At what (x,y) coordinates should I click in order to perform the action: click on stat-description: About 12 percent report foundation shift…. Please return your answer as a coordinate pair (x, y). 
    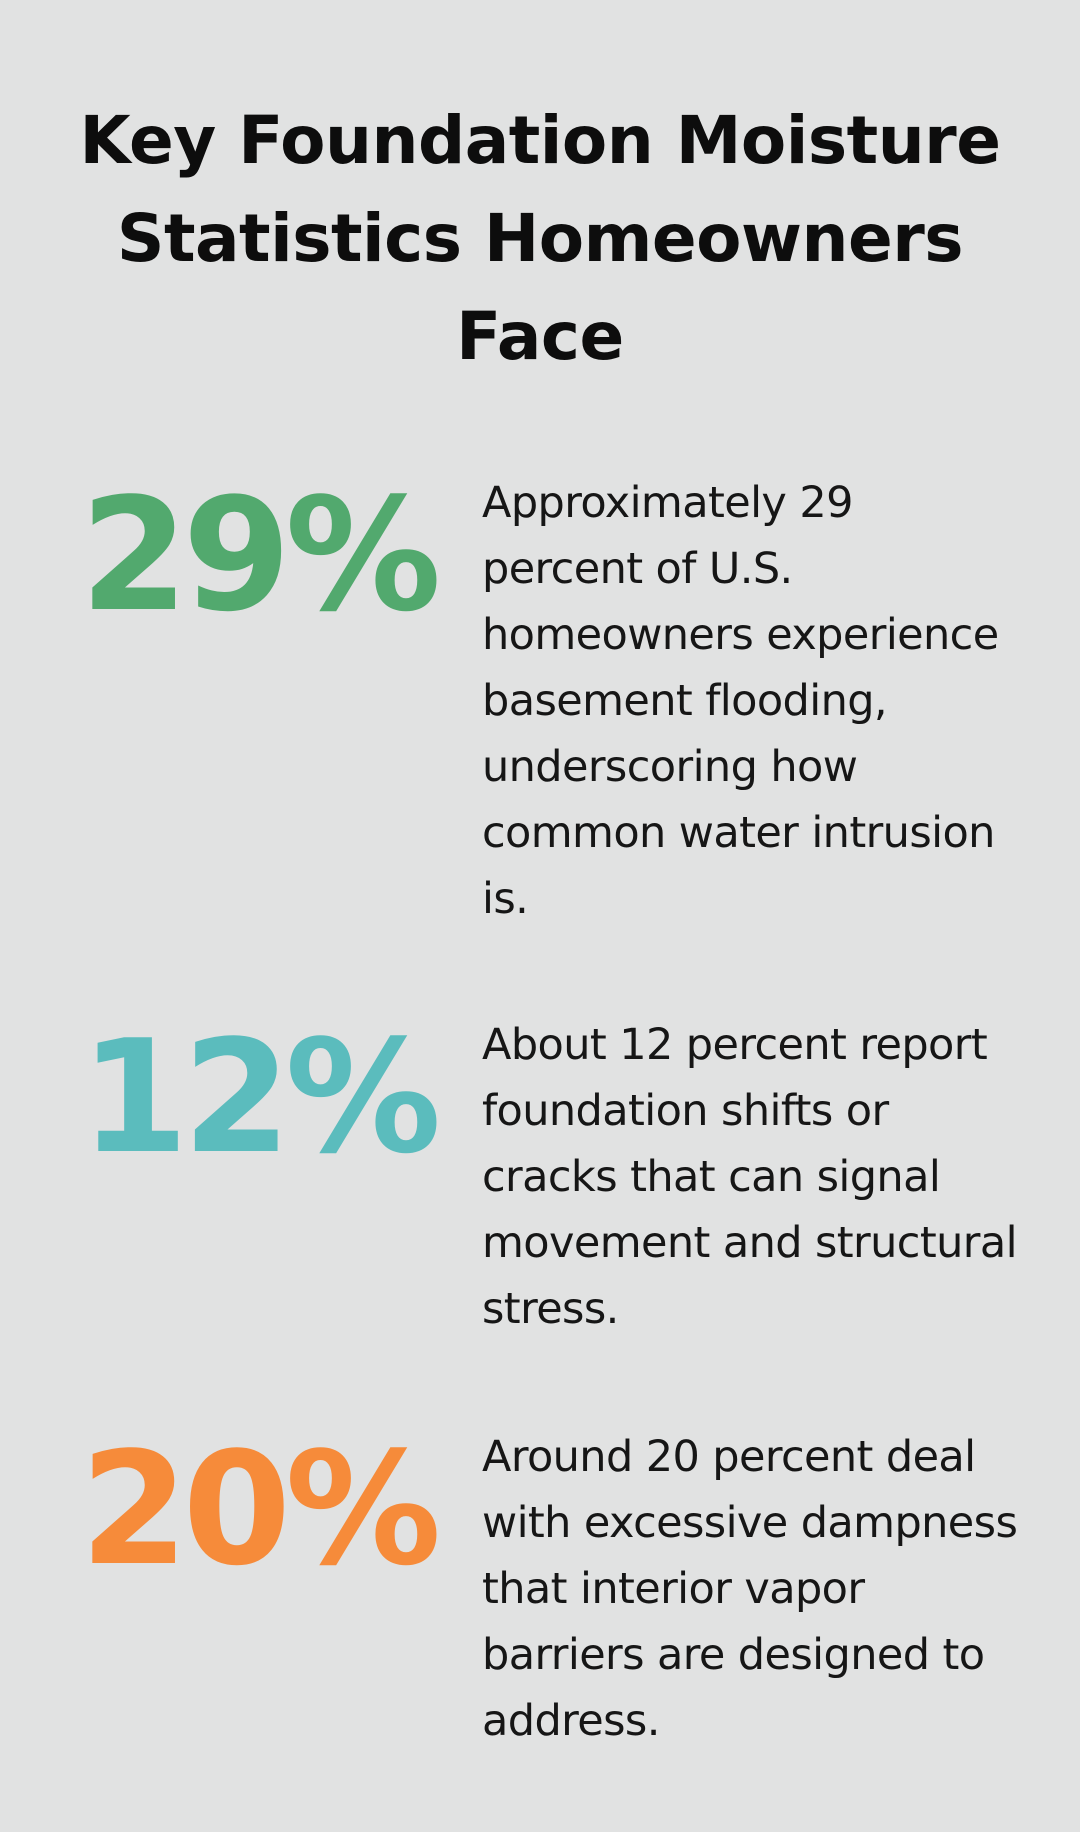
    Looking at the image, I should click on (750, 1177).